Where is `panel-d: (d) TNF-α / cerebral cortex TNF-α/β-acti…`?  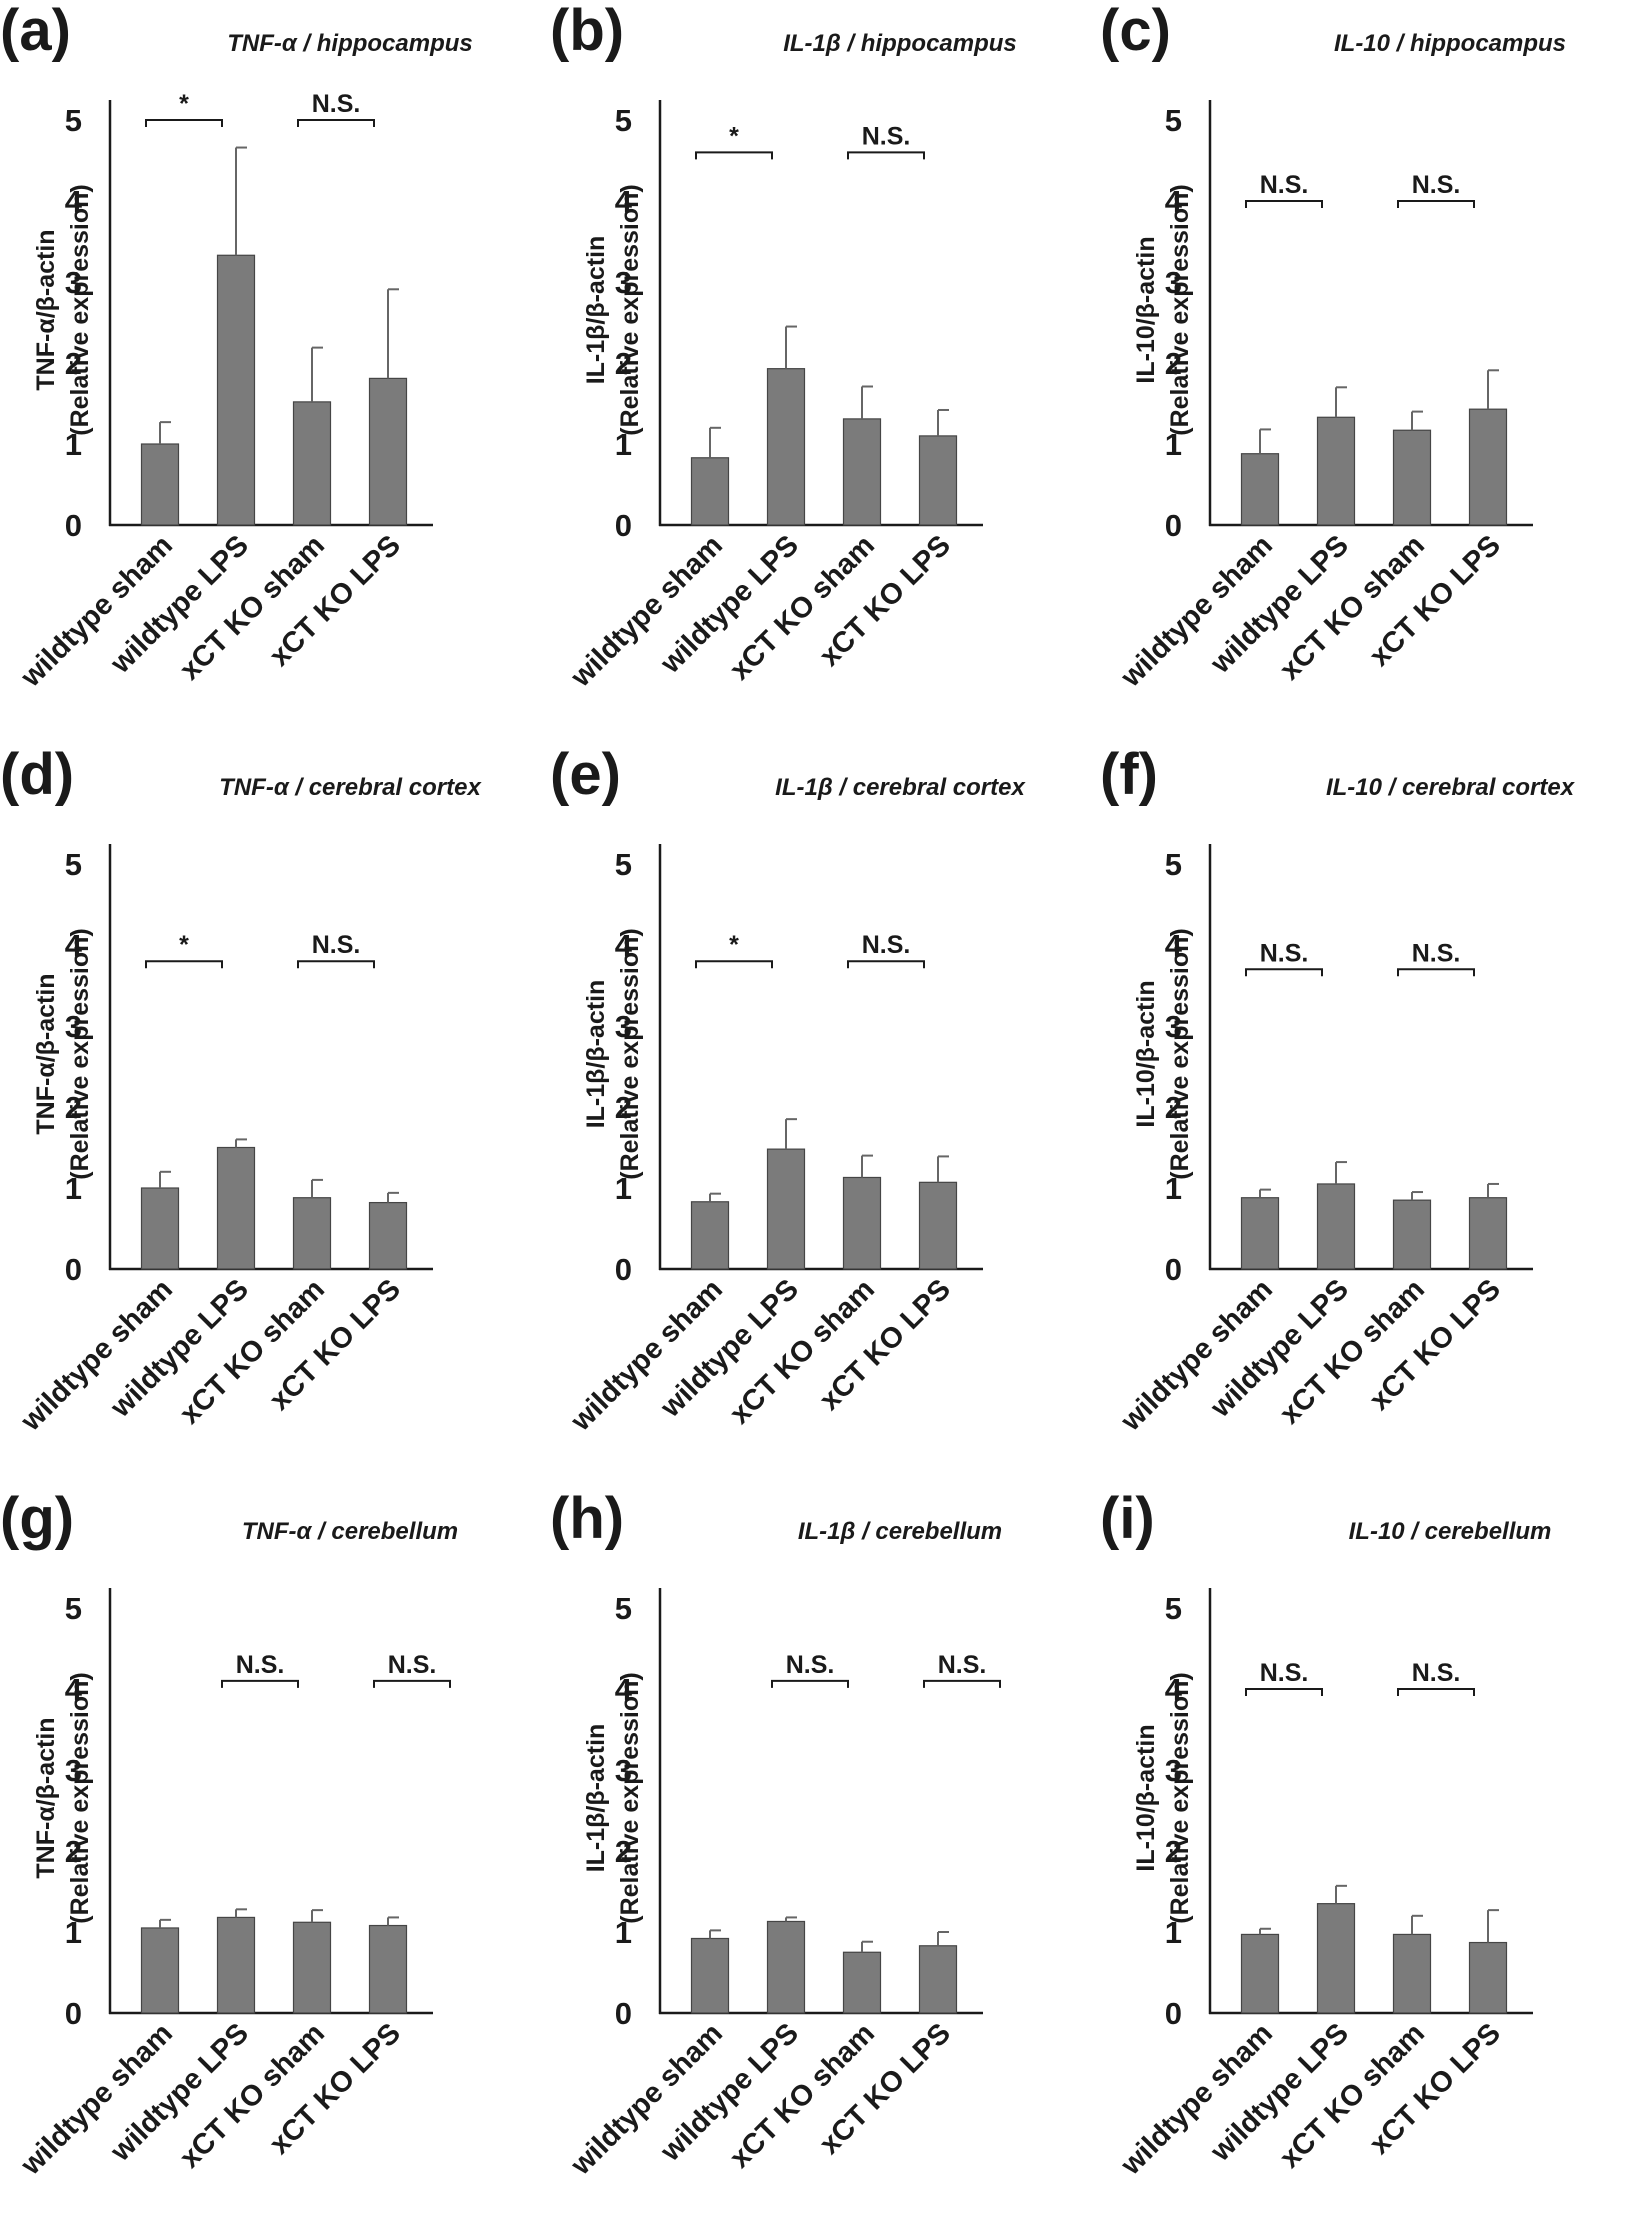
panel-d: (d) TNF-α / cerebral cortex TNF-α/β-acti… is located at coordinates (275, 1116).